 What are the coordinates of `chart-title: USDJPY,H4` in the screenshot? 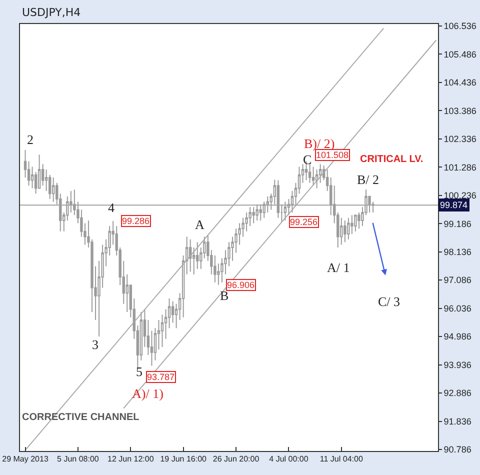 It's located at (51, 12).